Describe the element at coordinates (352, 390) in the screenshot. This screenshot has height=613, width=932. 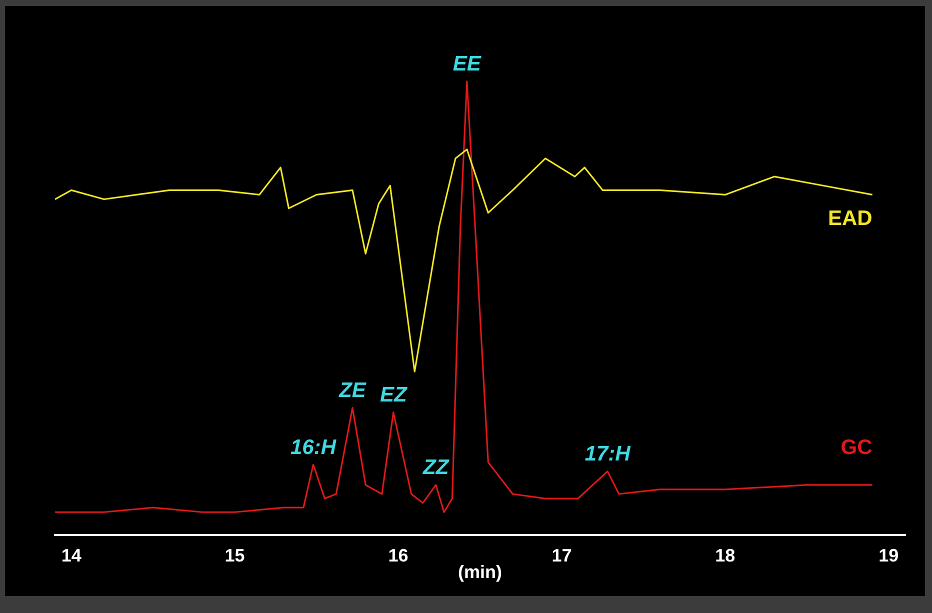
I see `annotation: ZE` at that location.